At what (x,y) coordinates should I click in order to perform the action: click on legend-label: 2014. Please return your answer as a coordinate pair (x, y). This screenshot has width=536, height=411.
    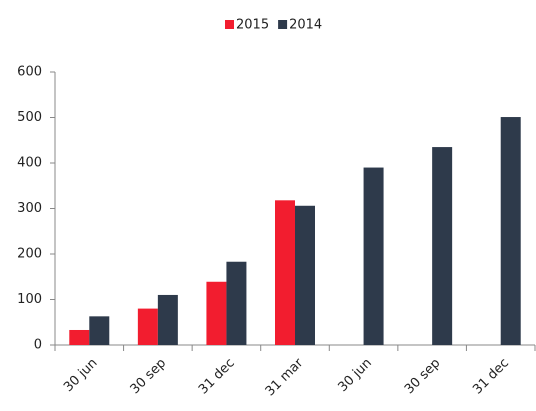
    Looking at the image, I should click on (305, 25).